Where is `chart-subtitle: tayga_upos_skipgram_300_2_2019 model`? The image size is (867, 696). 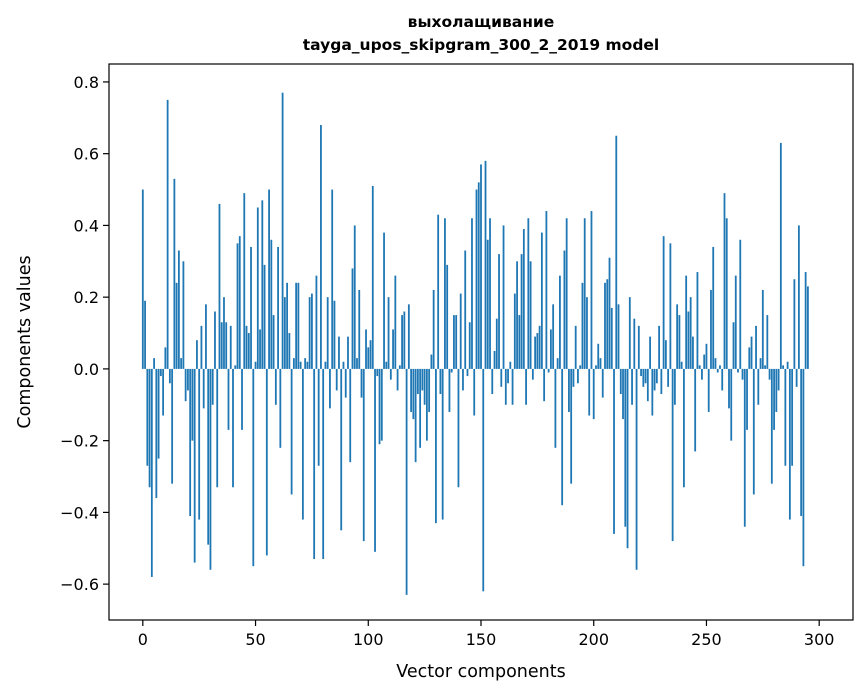
chart-subtitle: tayga_upos_skipgram_300_2_2019 model is located at coordinates (481, 45).